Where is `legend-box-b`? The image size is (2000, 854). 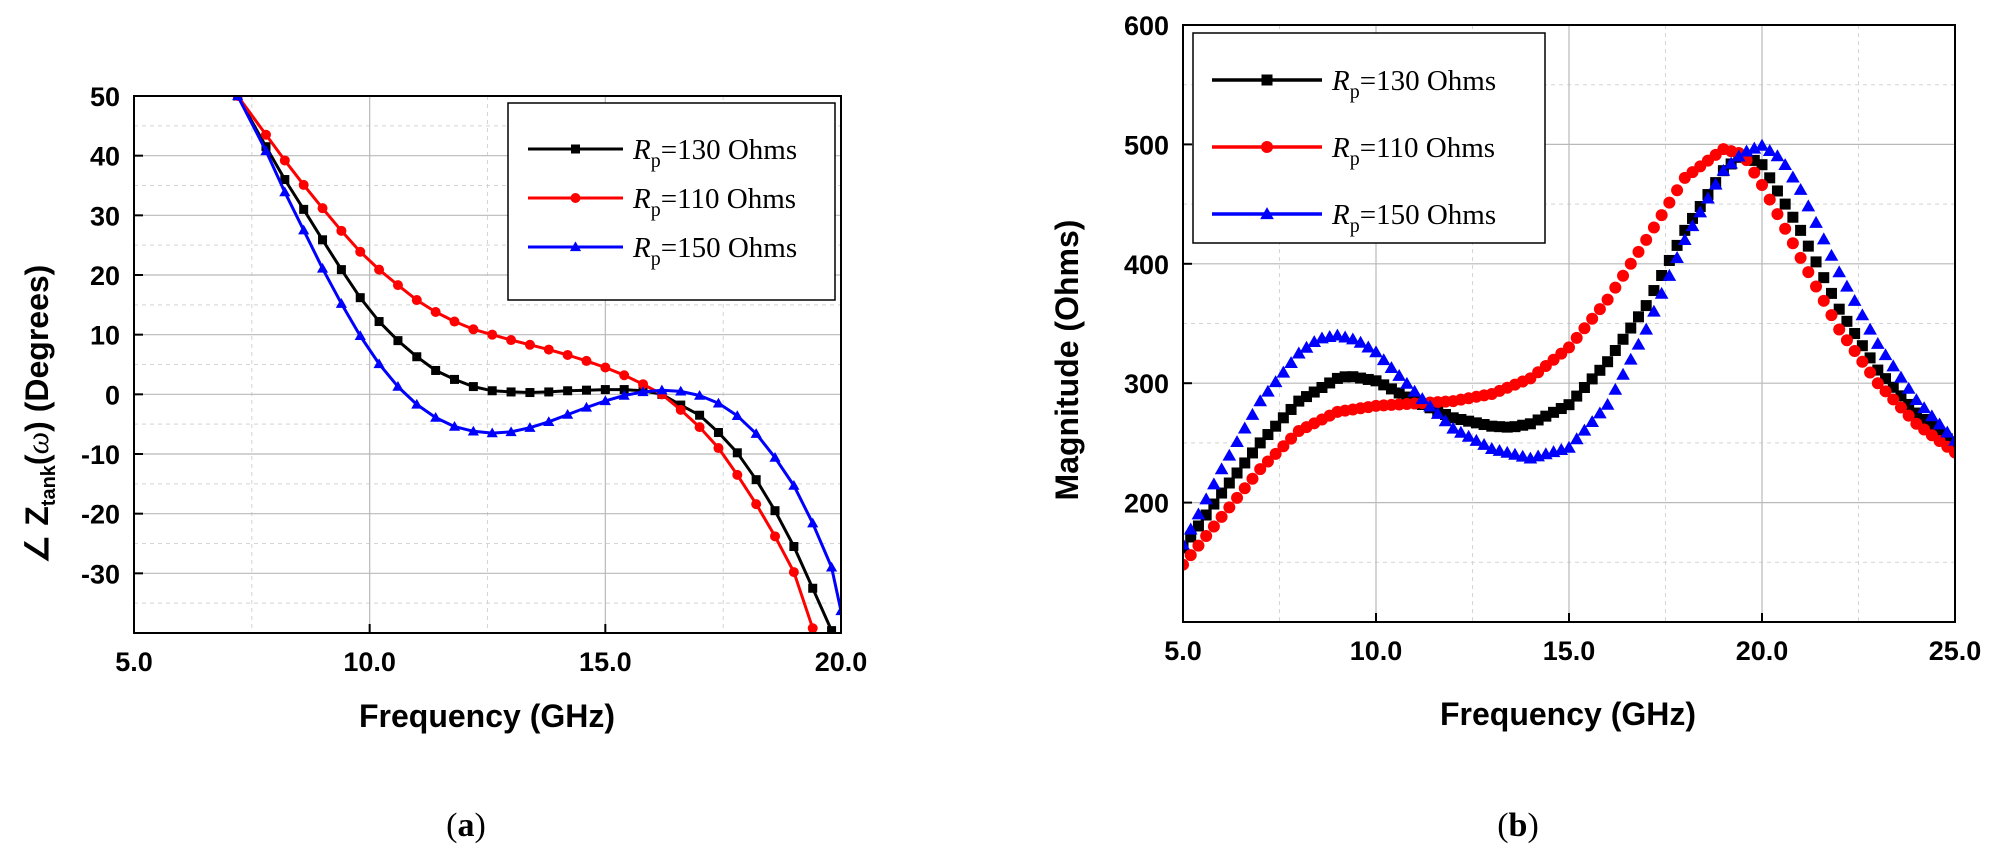 legend-box-b is located at coordinates (1369, 138).